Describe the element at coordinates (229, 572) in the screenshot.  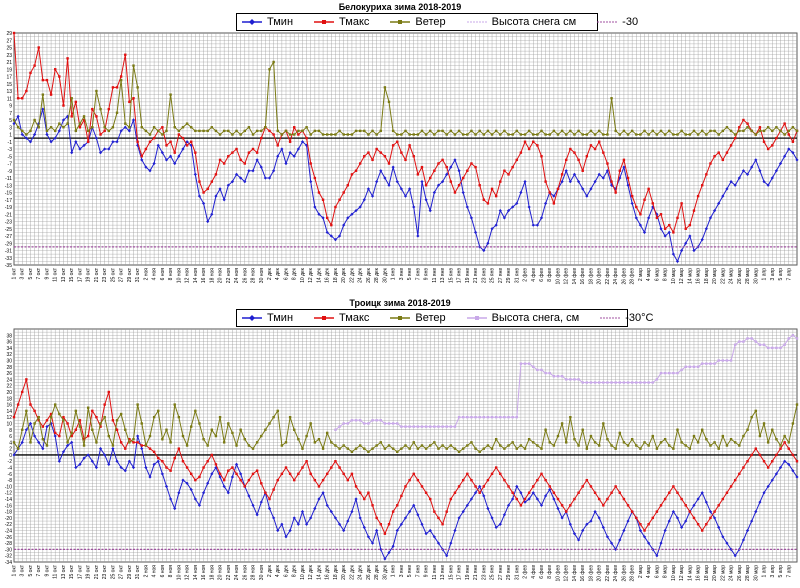
I see `x-tick-label: 22 ноя` at that location.